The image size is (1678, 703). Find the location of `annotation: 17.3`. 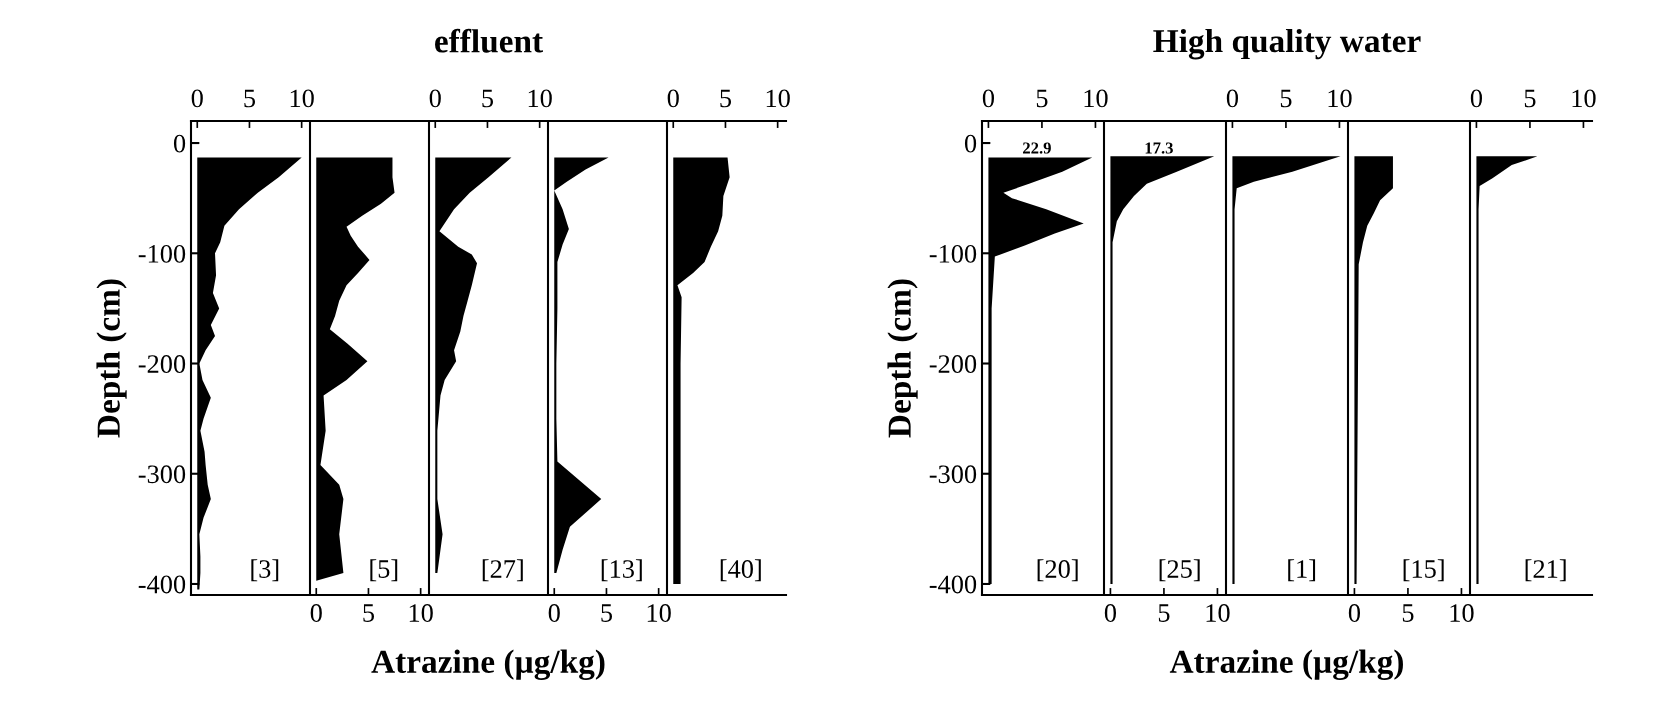

annotation: 17.3 is located at coordinates (1159, 148).